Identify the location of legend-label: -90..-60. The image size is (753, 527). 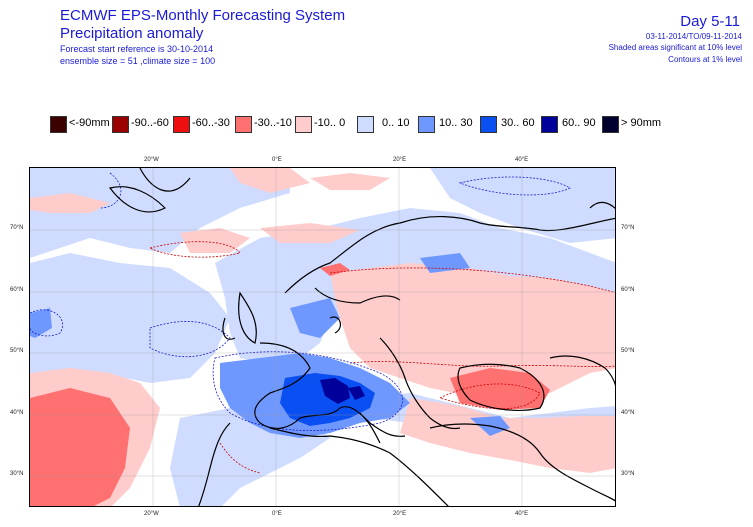
(150, 123).